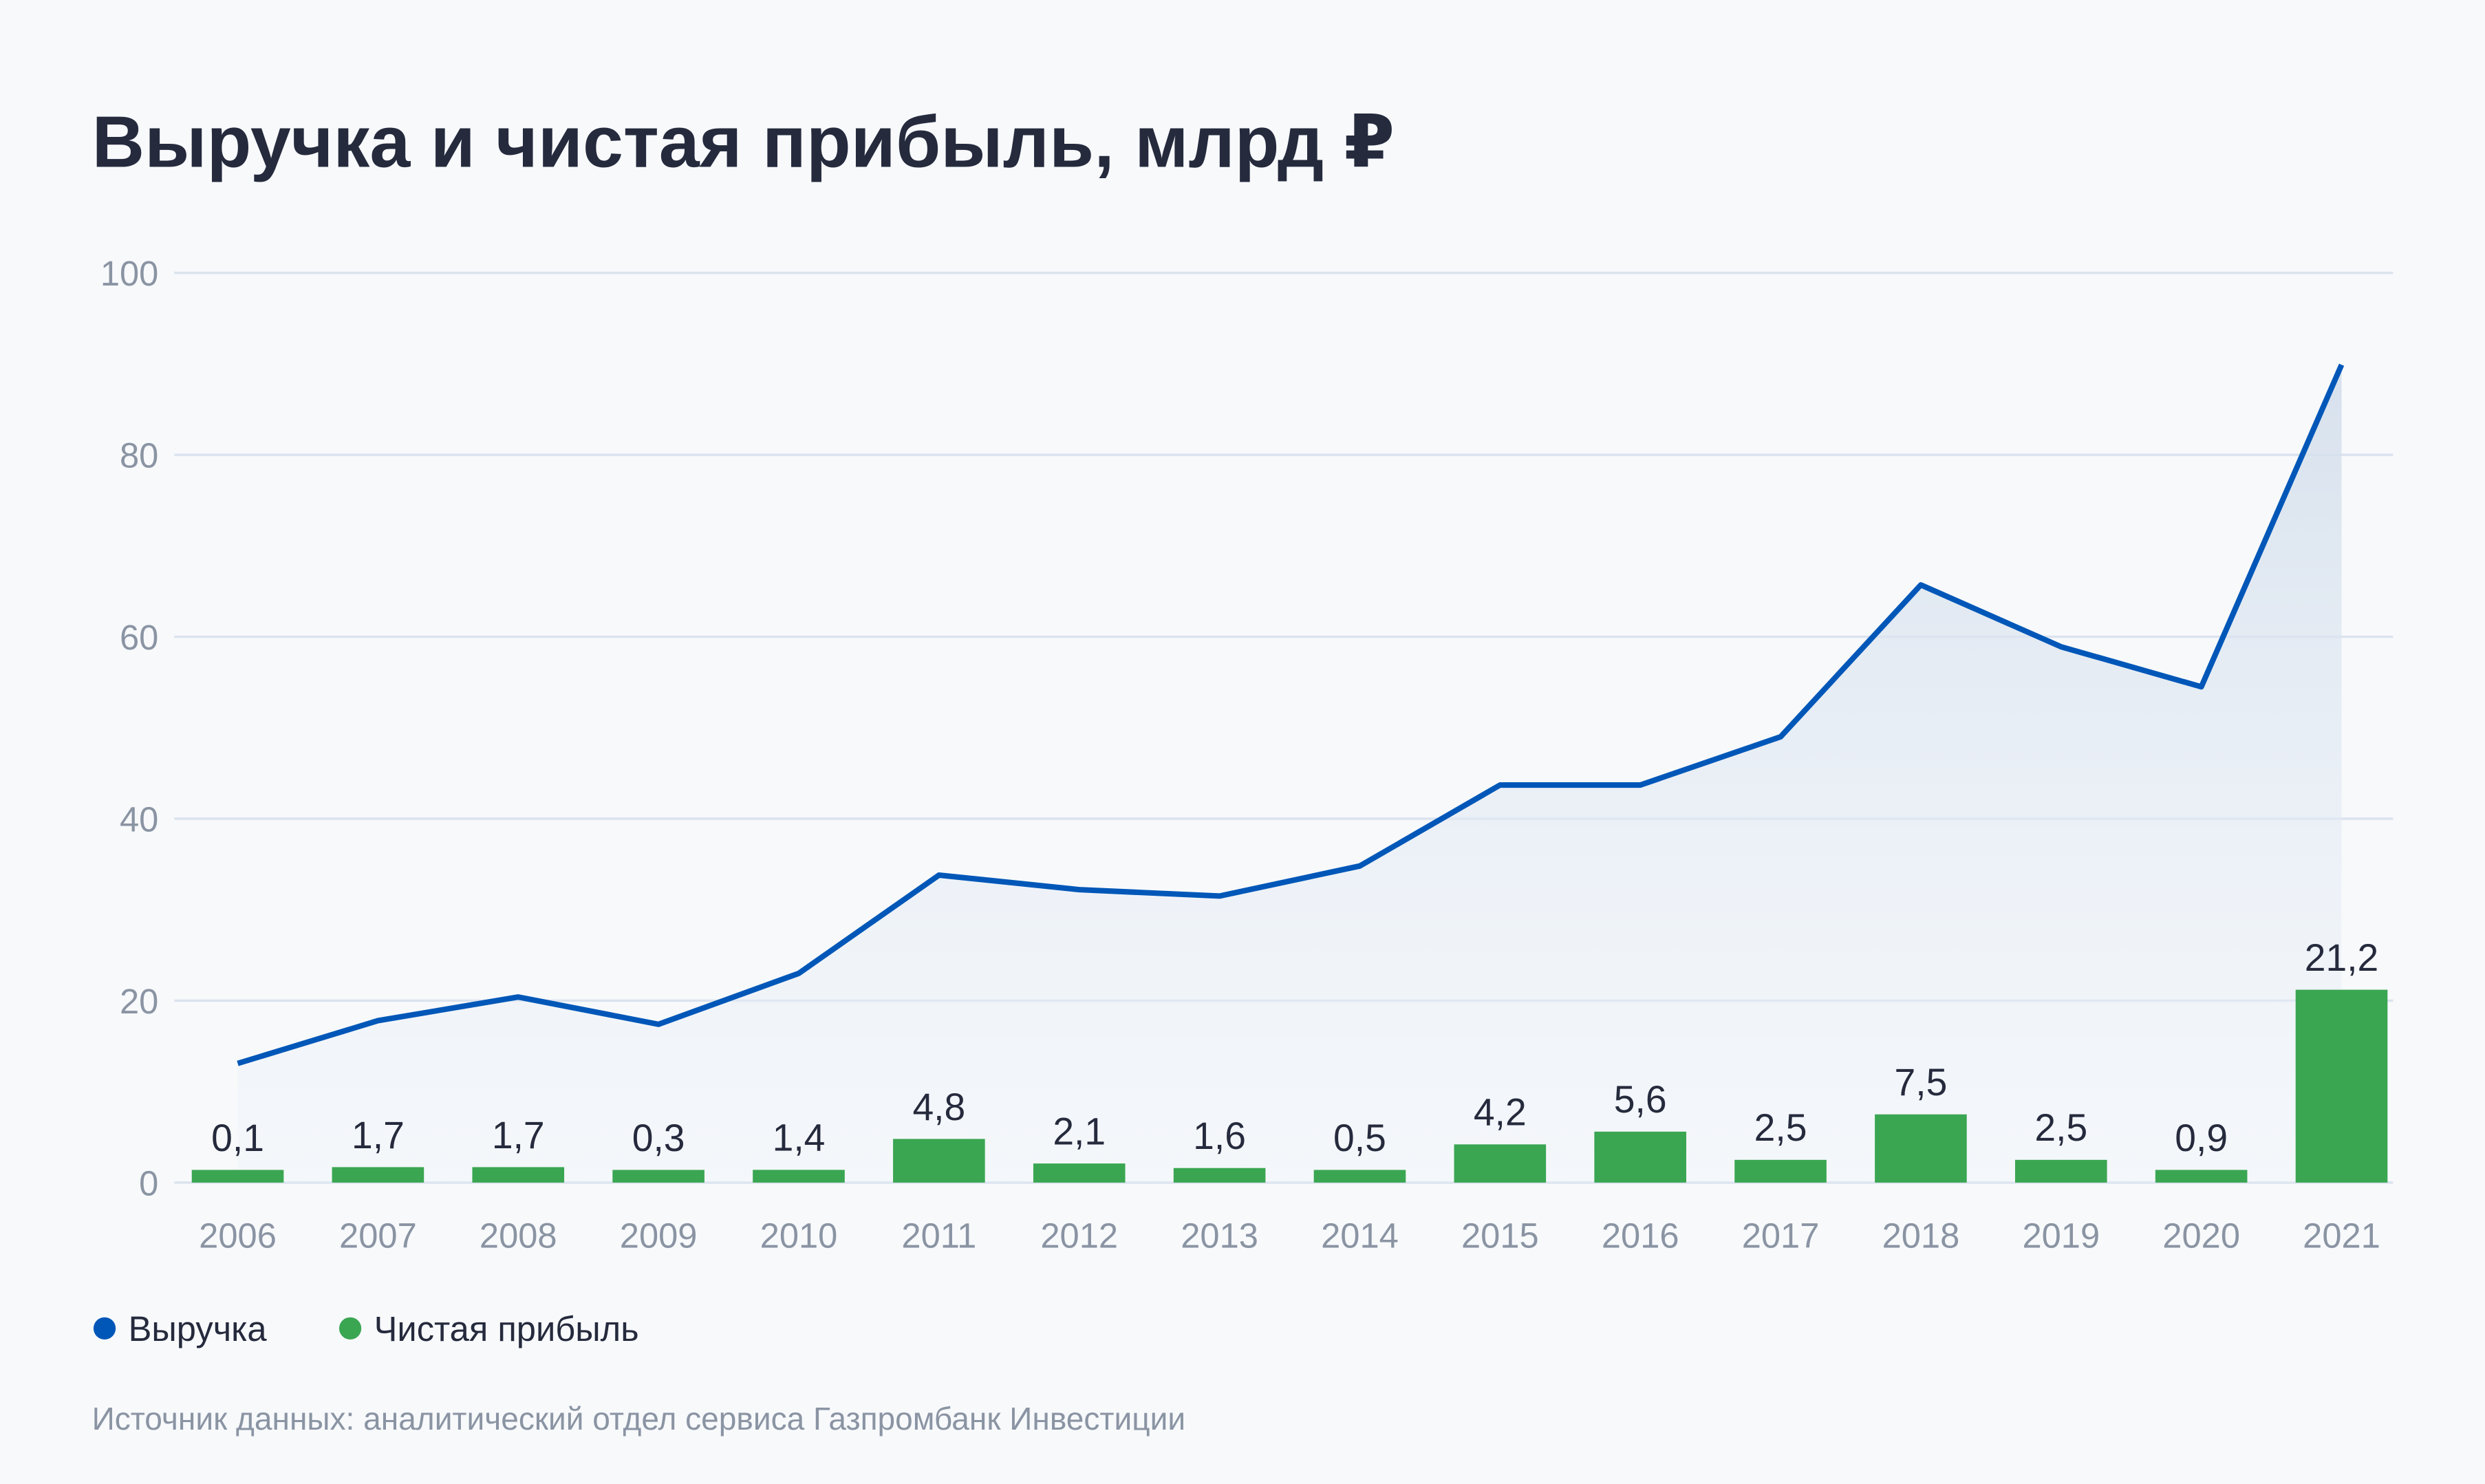 Image resolution: width=2485 pixels, height=1484 pixels. I want to click on profit-bar-2010, so click(799, 1176).